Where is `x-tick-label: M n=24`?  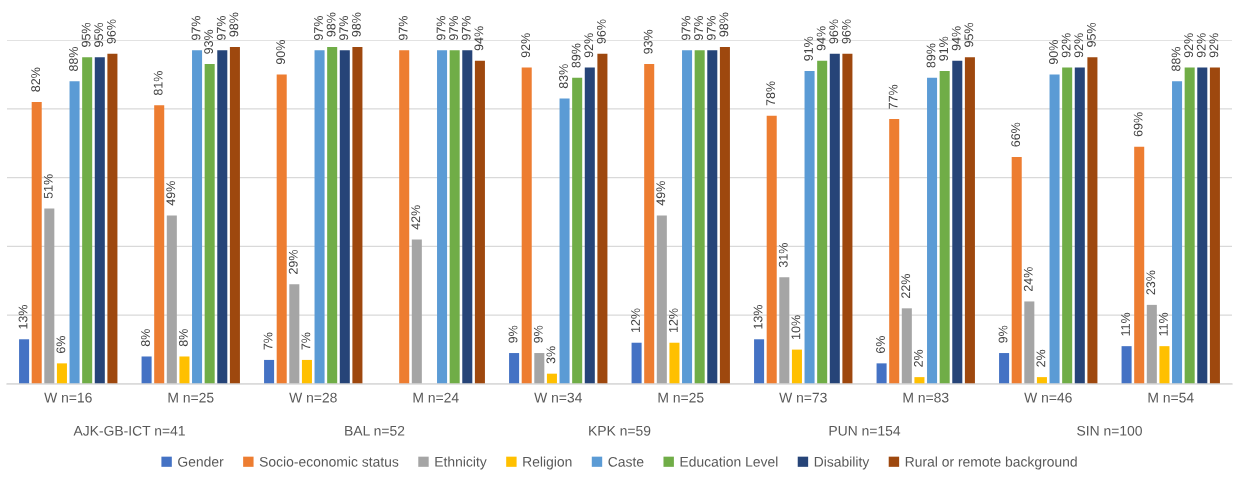 x-tick-label: M n=24 is located at coordinates (436, 397).